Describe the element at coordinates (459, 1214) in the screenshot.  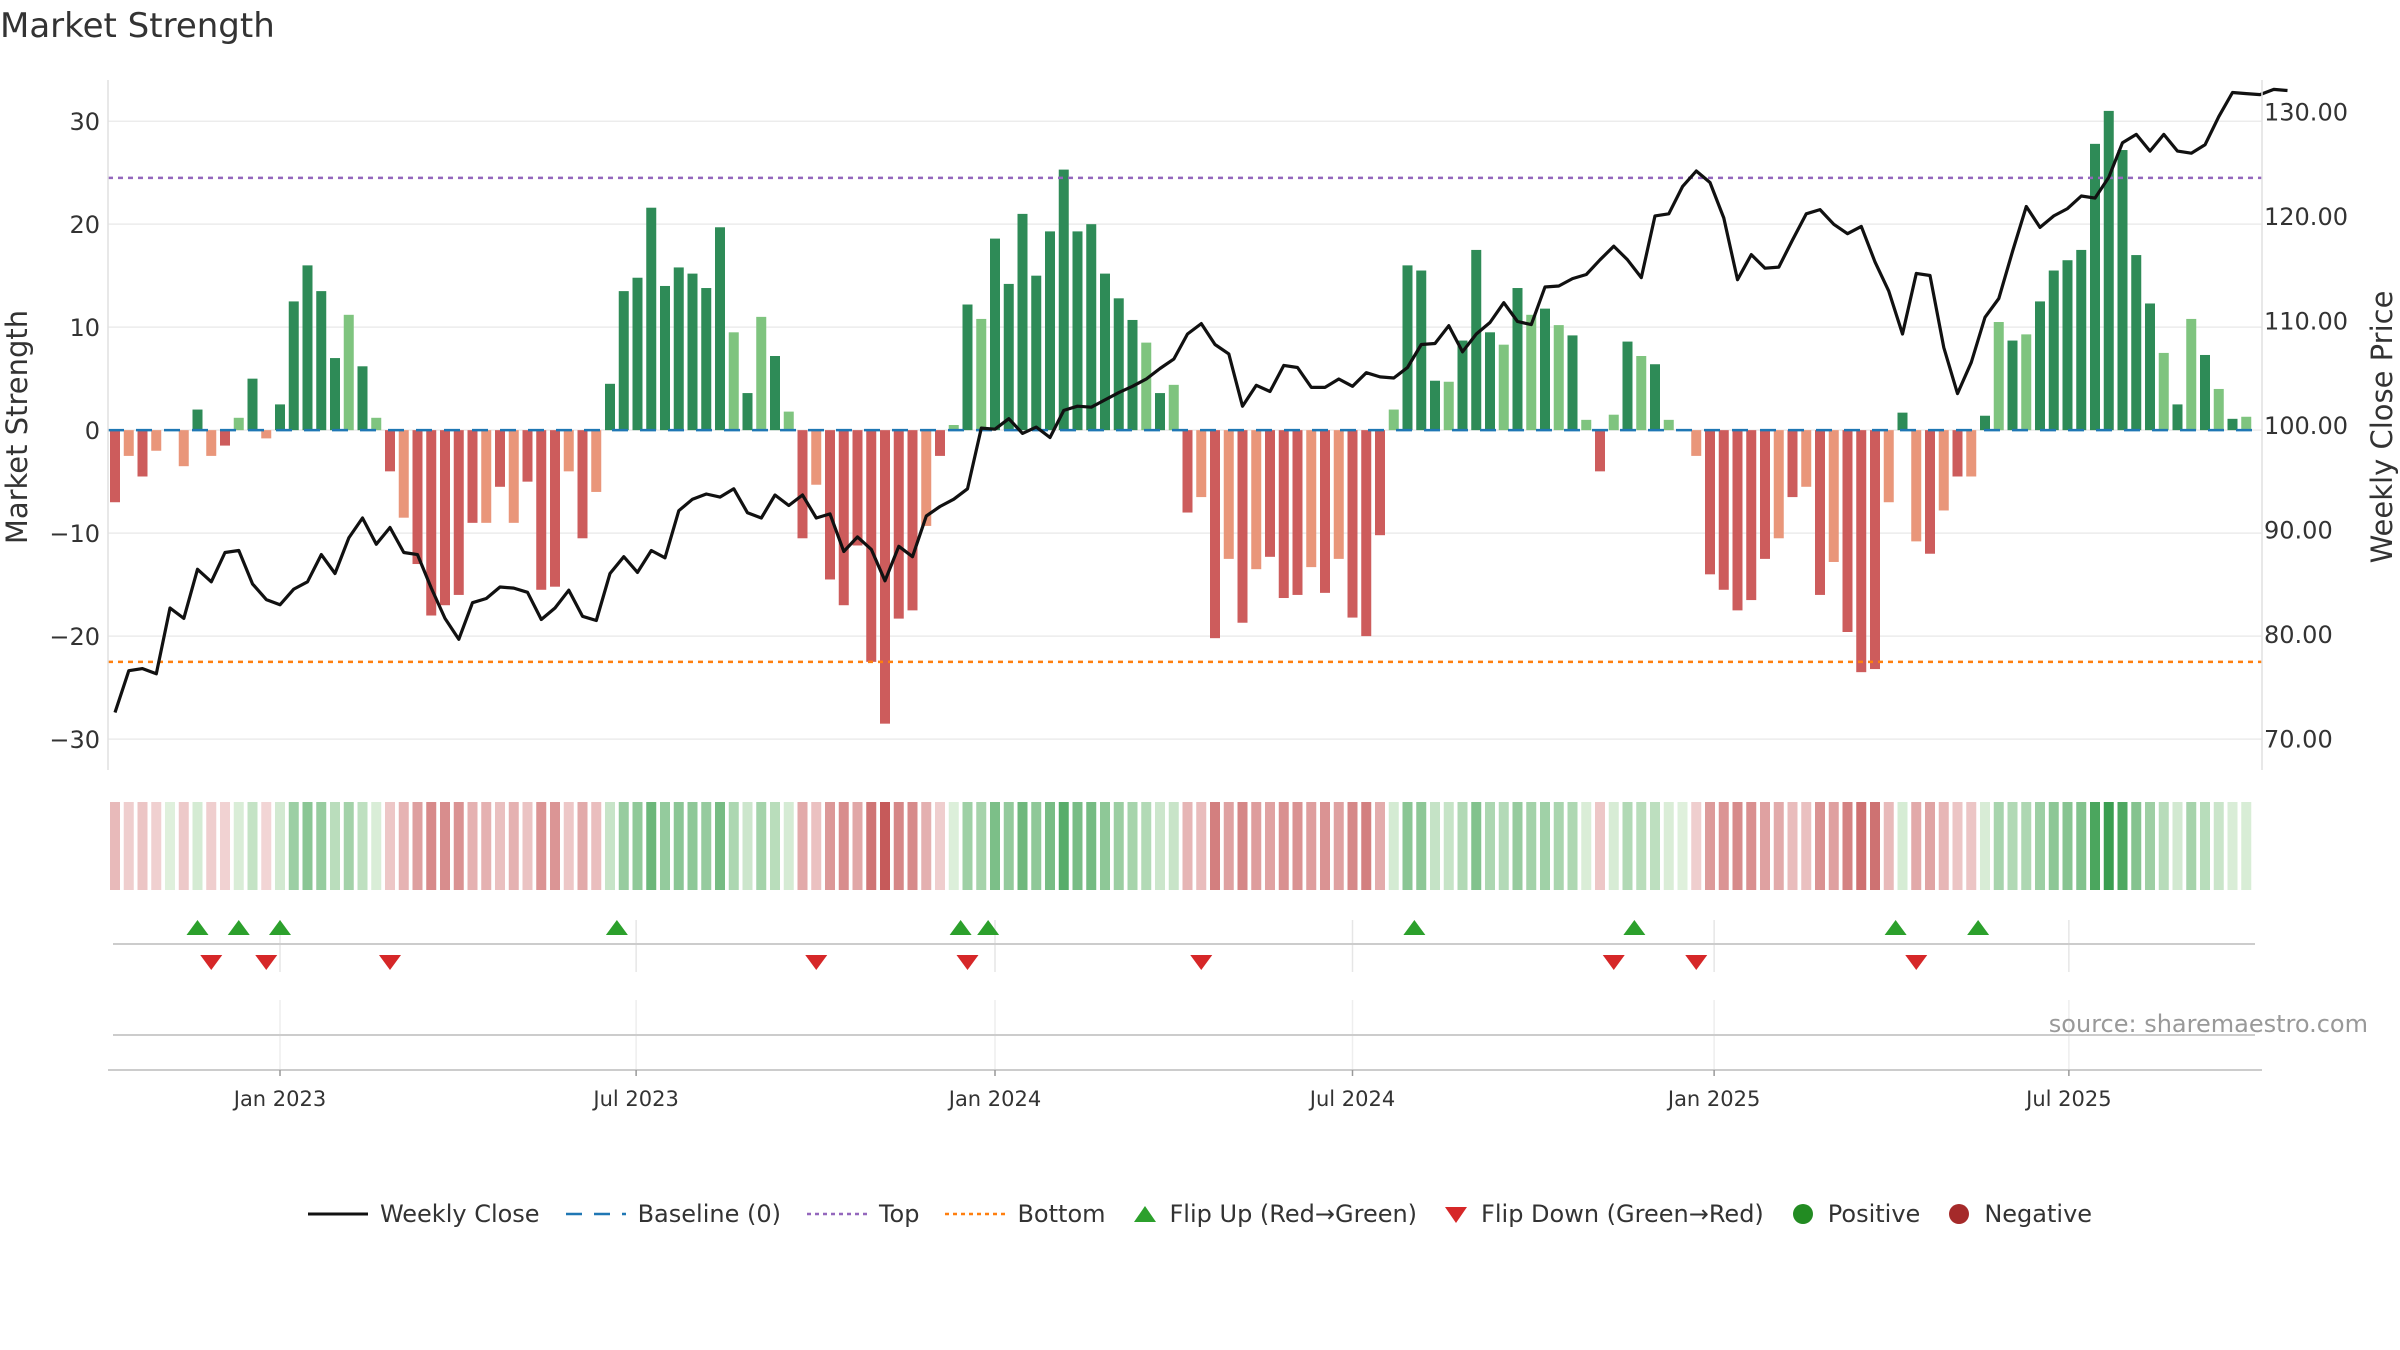
I see `legend-label: Weekly Close` at that location.